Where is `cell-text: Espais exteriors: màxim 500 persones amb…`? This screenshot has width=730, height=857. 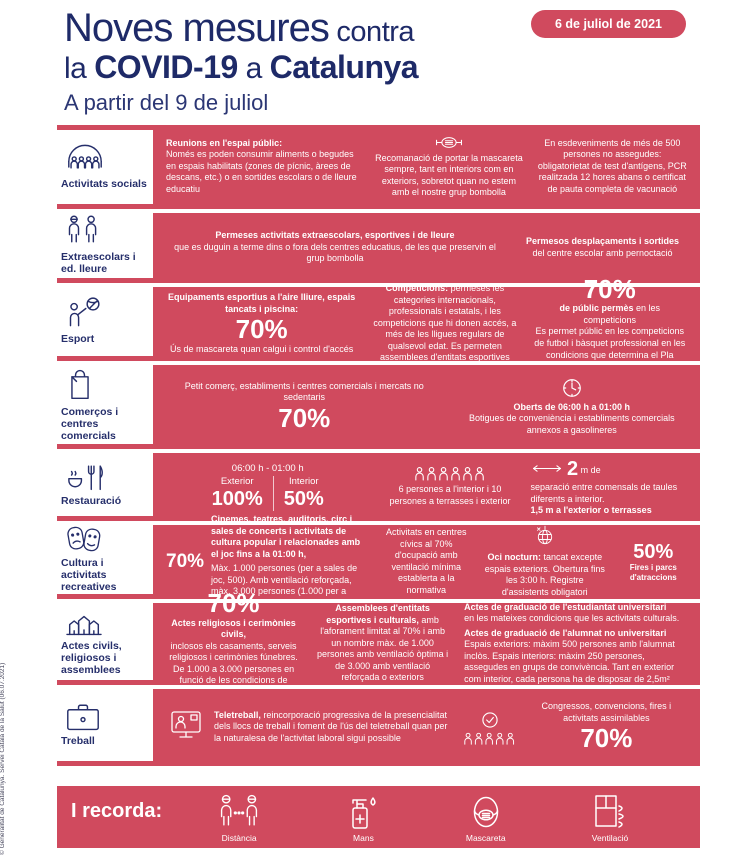
cell-text: Espais exteriors: màxim 500 persones amb… is located at coordinates (569, 661).